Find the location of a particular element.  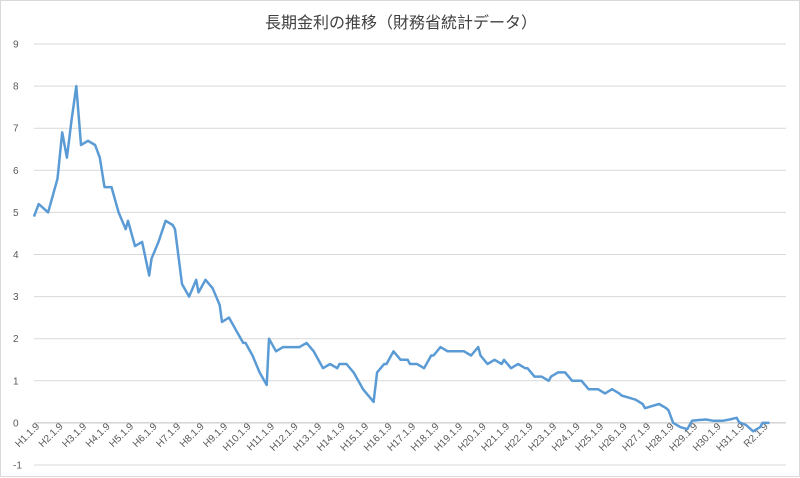

y-tick-label: 0 is located at coordinates (16, 423).